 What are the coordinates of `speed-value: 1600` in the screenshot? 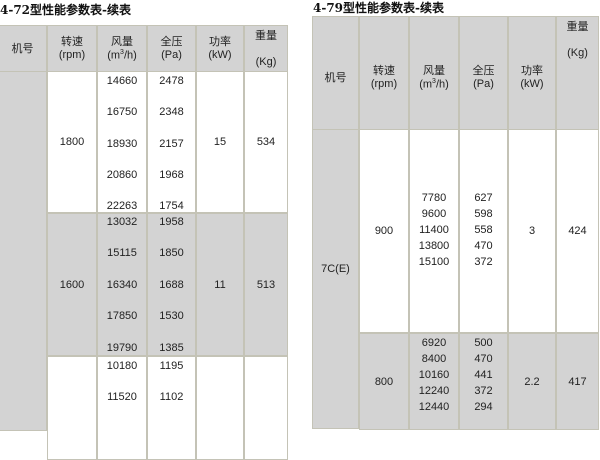 It's located at (72, 284).